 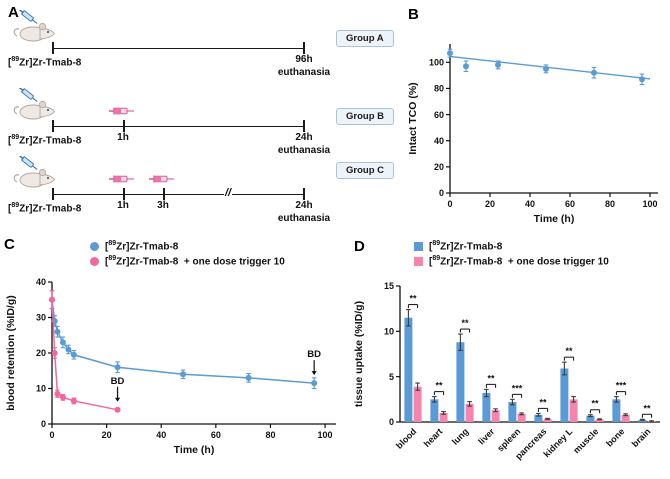 What do you see at coordinates (163, 205) in the screenshot?
I see `timepoint-label: 3h` at bounding box center [163, 205].